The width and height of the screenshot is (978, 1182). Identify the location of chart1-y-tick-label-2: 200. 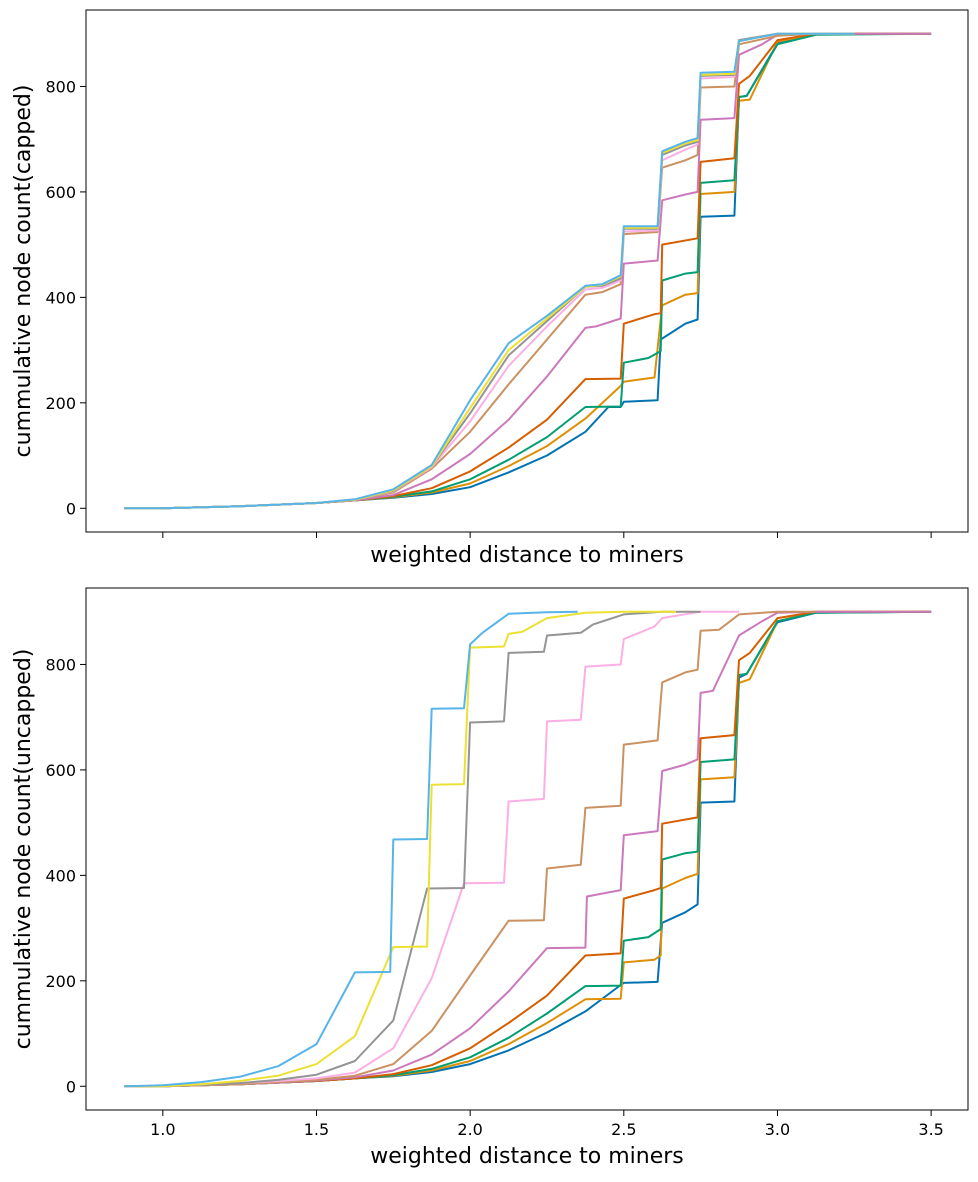
(60, 981).